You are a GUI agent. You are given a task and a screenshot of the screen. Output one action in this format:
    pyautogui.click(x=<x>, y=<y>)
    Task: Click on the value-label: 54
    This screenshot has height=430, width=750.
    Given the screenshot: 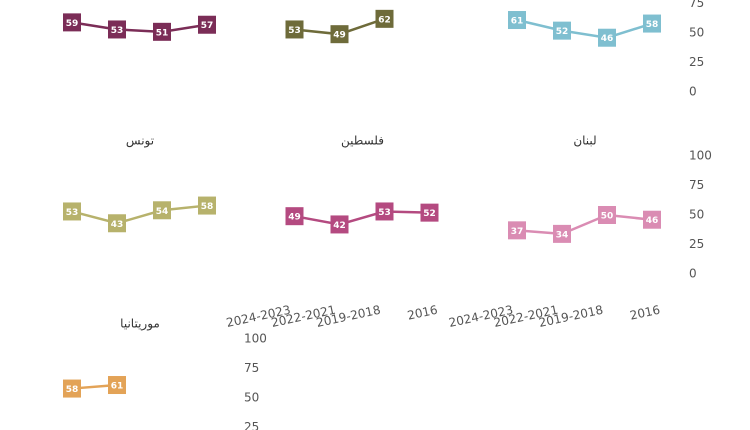 What is the action you would take?
    pyautogui.click(x=162, y=212)
    